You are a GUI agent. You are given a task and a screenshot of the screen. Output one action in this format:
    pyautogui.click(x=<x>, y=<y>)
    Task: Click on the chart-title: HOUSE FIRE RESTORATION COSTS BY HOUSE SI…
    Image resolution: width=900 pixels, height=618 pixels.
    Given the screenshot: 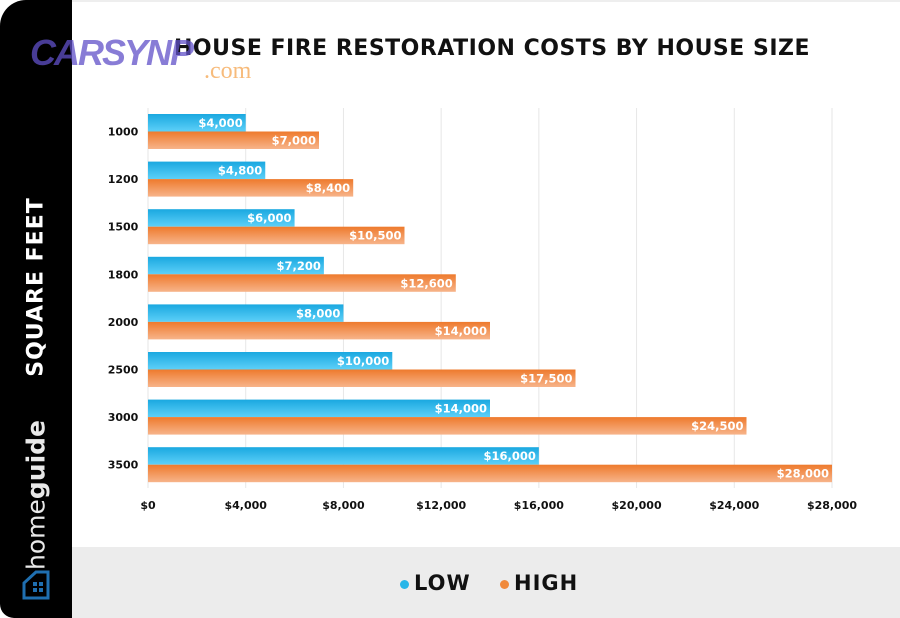 What is the action you would take?
    pyautogui.click(x=492, y=48)
    